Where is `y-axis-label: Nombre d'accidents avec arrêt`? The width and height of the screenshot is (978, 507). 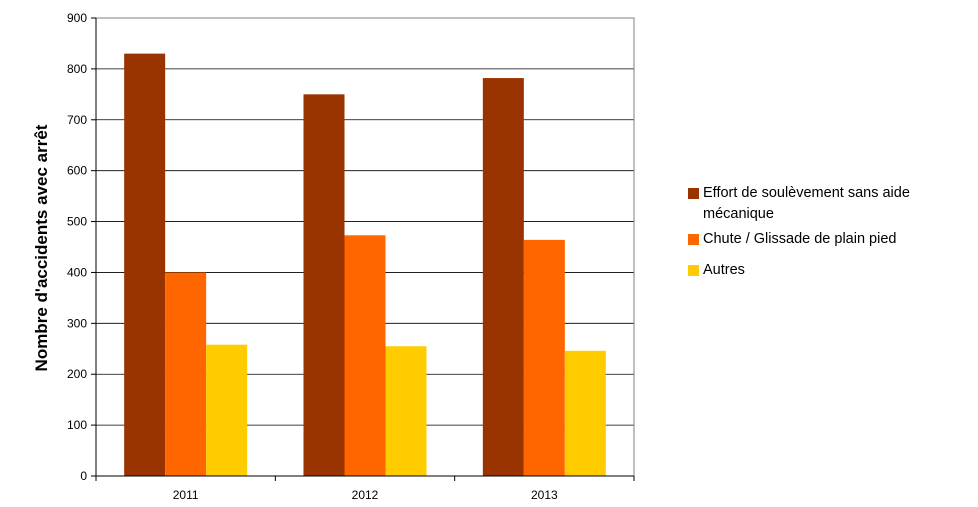 y-axis-label: Nombre d'accidents avec arrêt is located at coordinates (41, 247).